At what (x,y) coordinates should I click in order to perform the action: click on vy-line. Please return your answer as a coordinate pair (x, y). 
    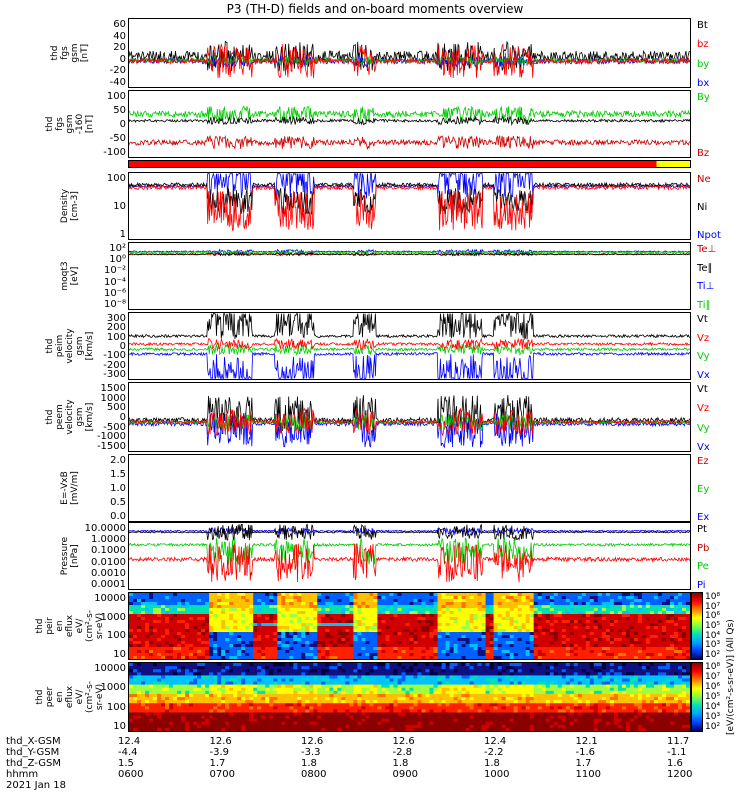
    Looking at the image, I should click on (409, 349).